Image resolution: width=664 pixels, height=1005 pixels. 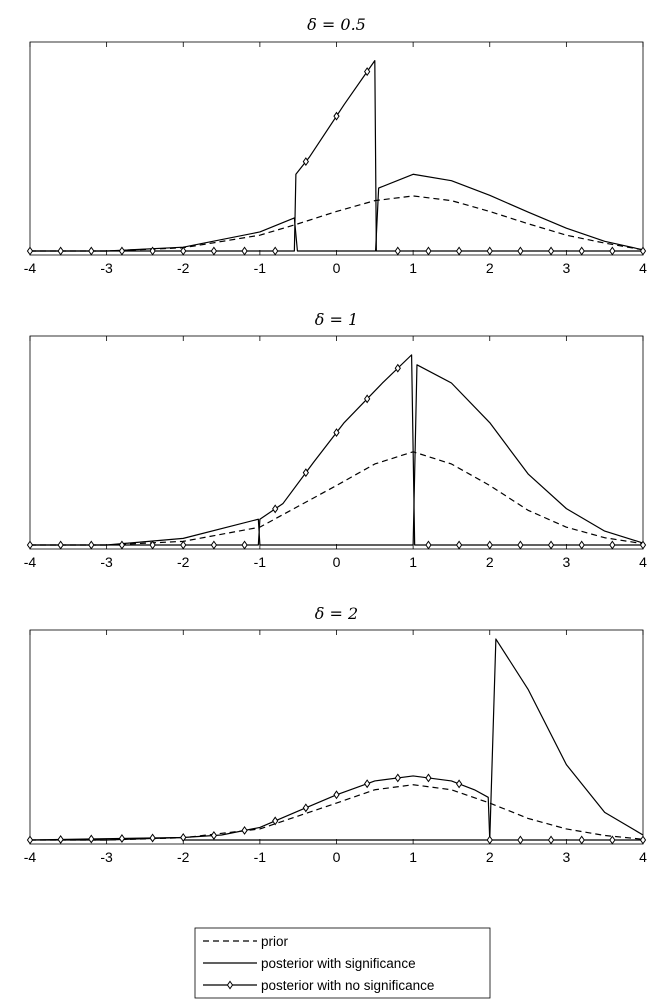 I want to click on legend-marker, so click(x=230, y=985).